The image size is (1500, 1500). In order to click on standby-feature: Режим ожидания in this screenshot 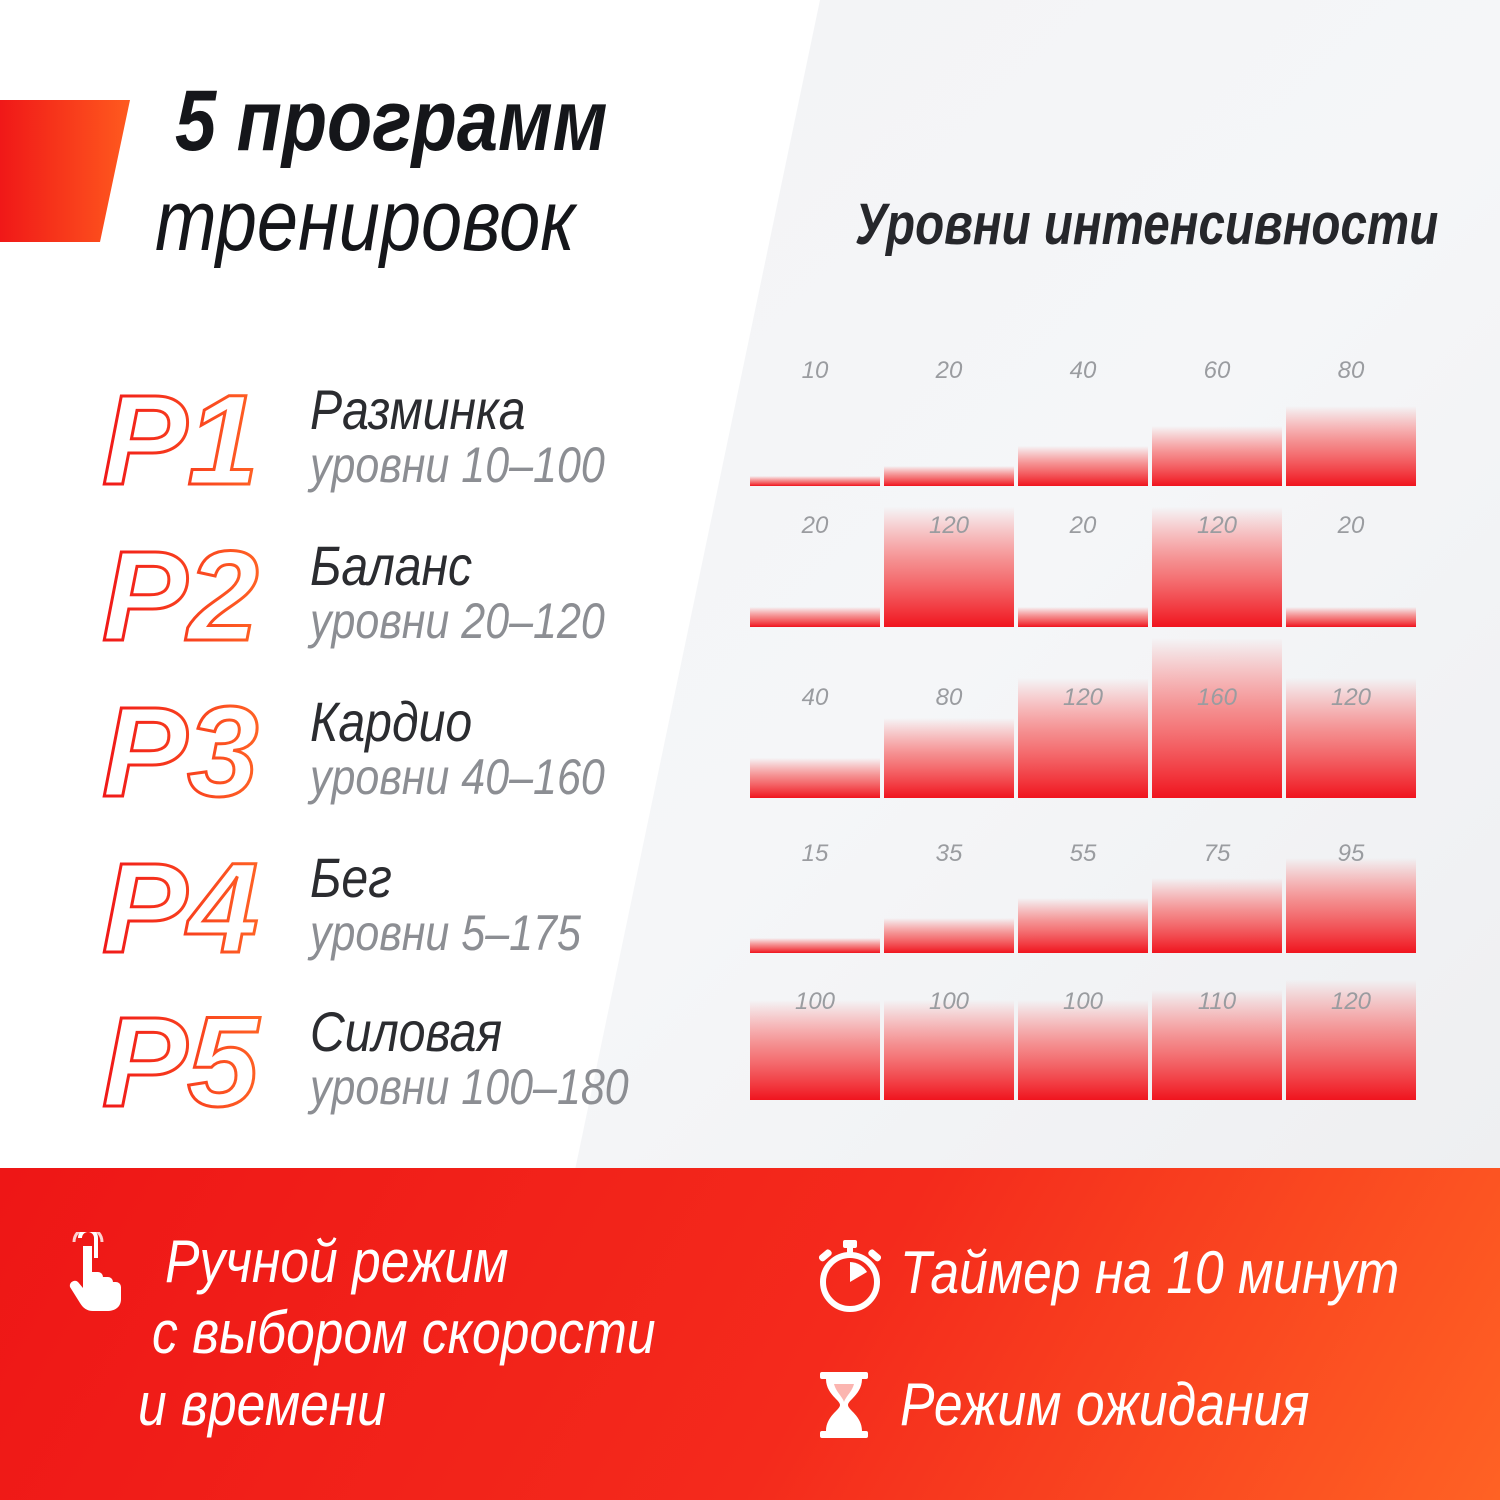, I will do `click(1105, 1404)`.